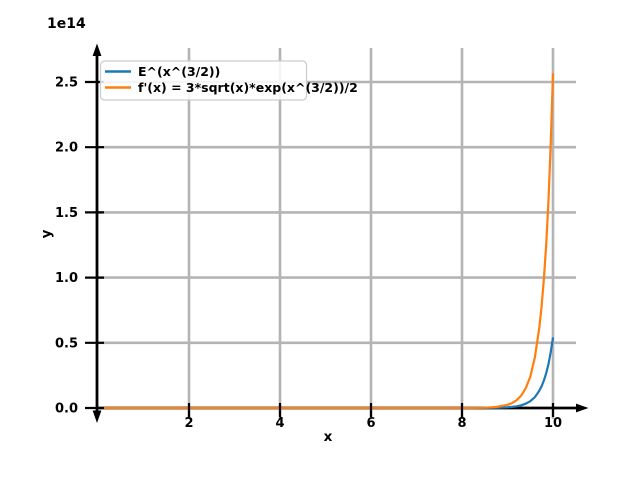  I want to click on y-axis, so click(97, 233).